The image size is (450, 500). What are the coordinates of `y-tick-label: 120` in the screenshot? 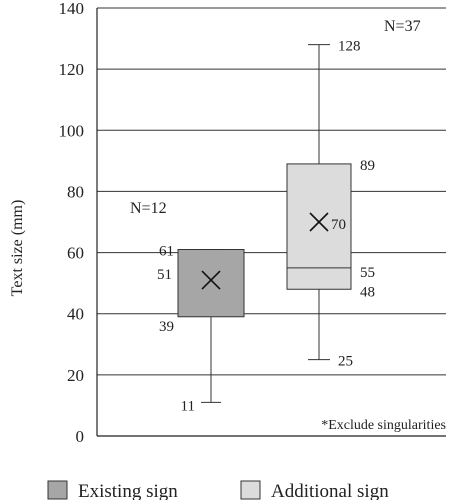 It's located at (72, 69).